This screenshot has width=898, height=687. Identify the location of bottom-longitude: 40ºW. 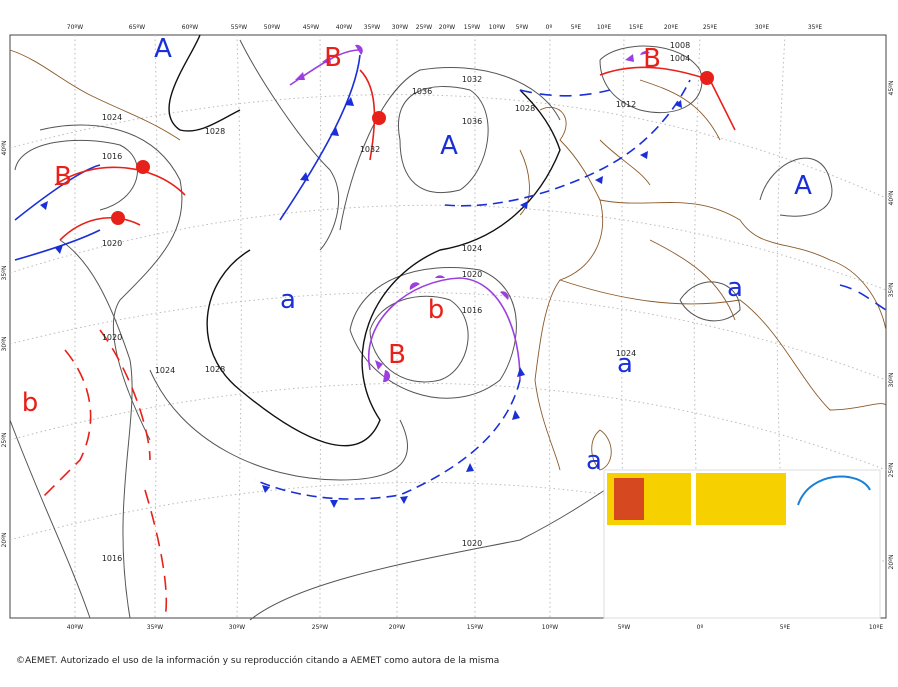
(75, 627).